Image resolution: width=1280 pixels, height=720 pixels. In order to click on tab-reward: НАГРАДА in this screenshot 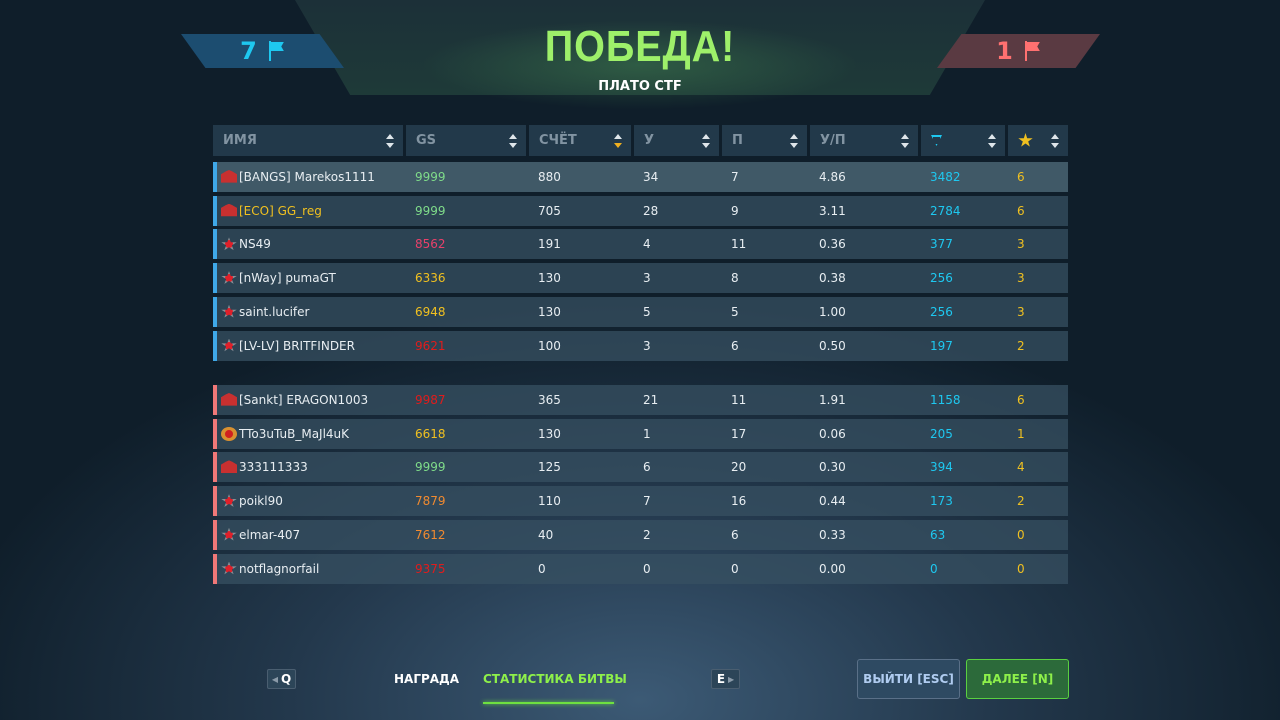, I will do `click(427, 679)`.